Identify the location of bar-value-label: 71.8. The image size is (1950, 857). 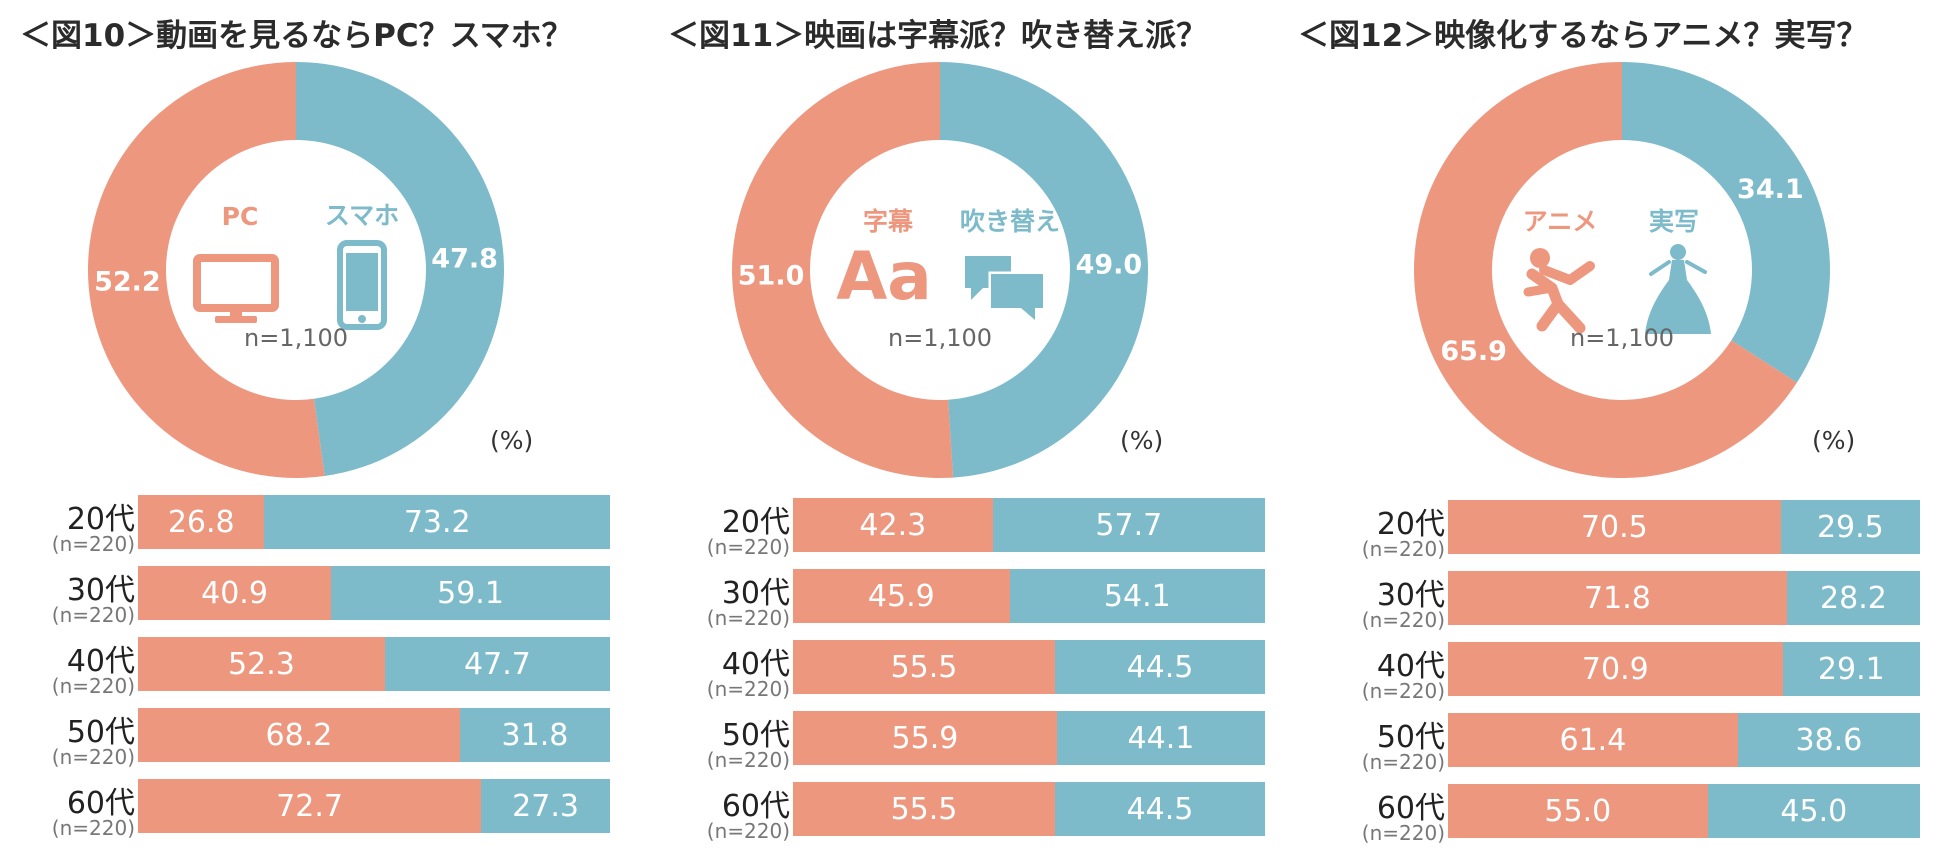
(1617, 598).